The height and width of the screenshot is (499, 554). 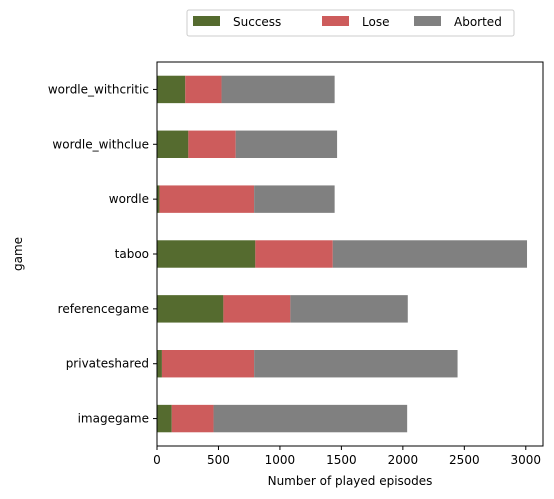 I want to click on bar-success-wordle_withcritic, so click(x=171, y=89).